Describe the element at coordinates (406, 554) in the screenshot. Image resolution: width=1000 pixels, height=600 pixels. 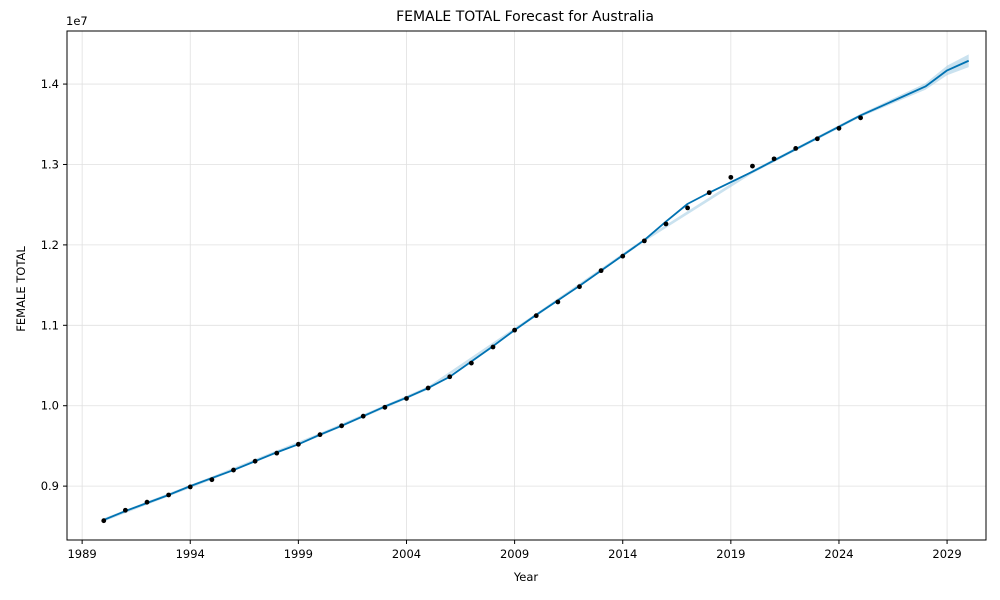
I see `x-tick-label: 2004` at that location.